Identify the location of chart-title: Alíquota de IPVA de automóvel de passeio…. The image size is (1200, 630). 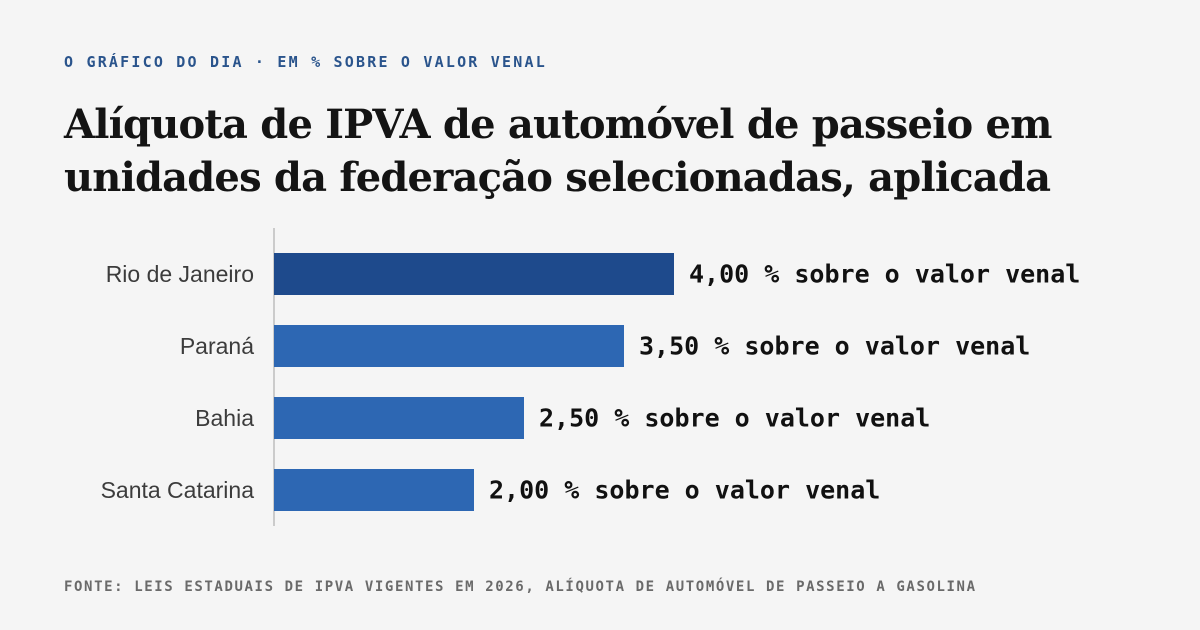
(558, 151).